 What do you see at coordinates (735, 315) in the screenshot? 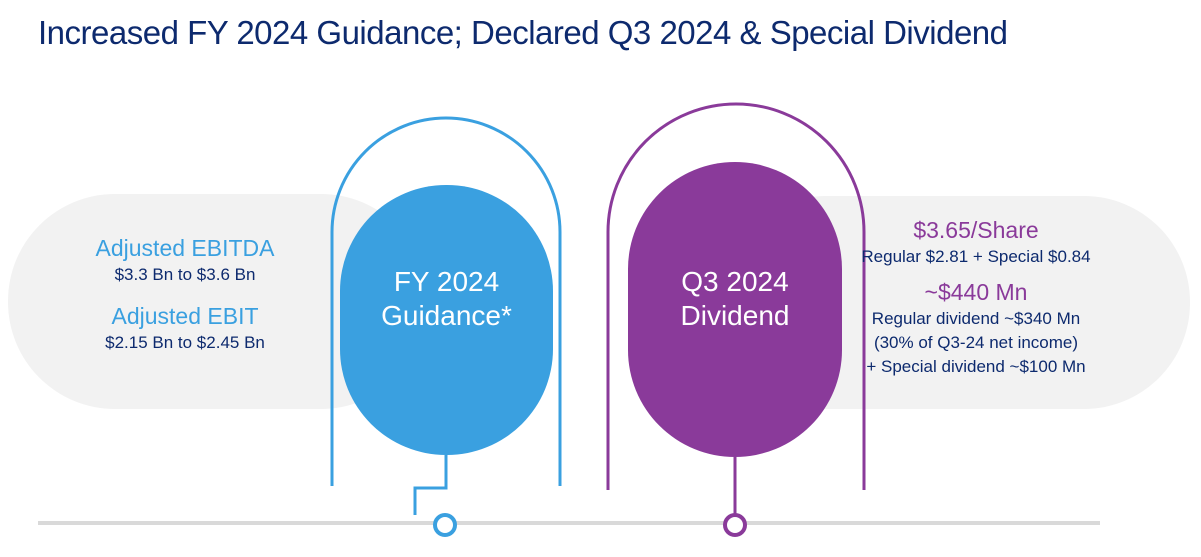
I see `dividend-pill-line2: Dividend` at bounding box center [735, 315].